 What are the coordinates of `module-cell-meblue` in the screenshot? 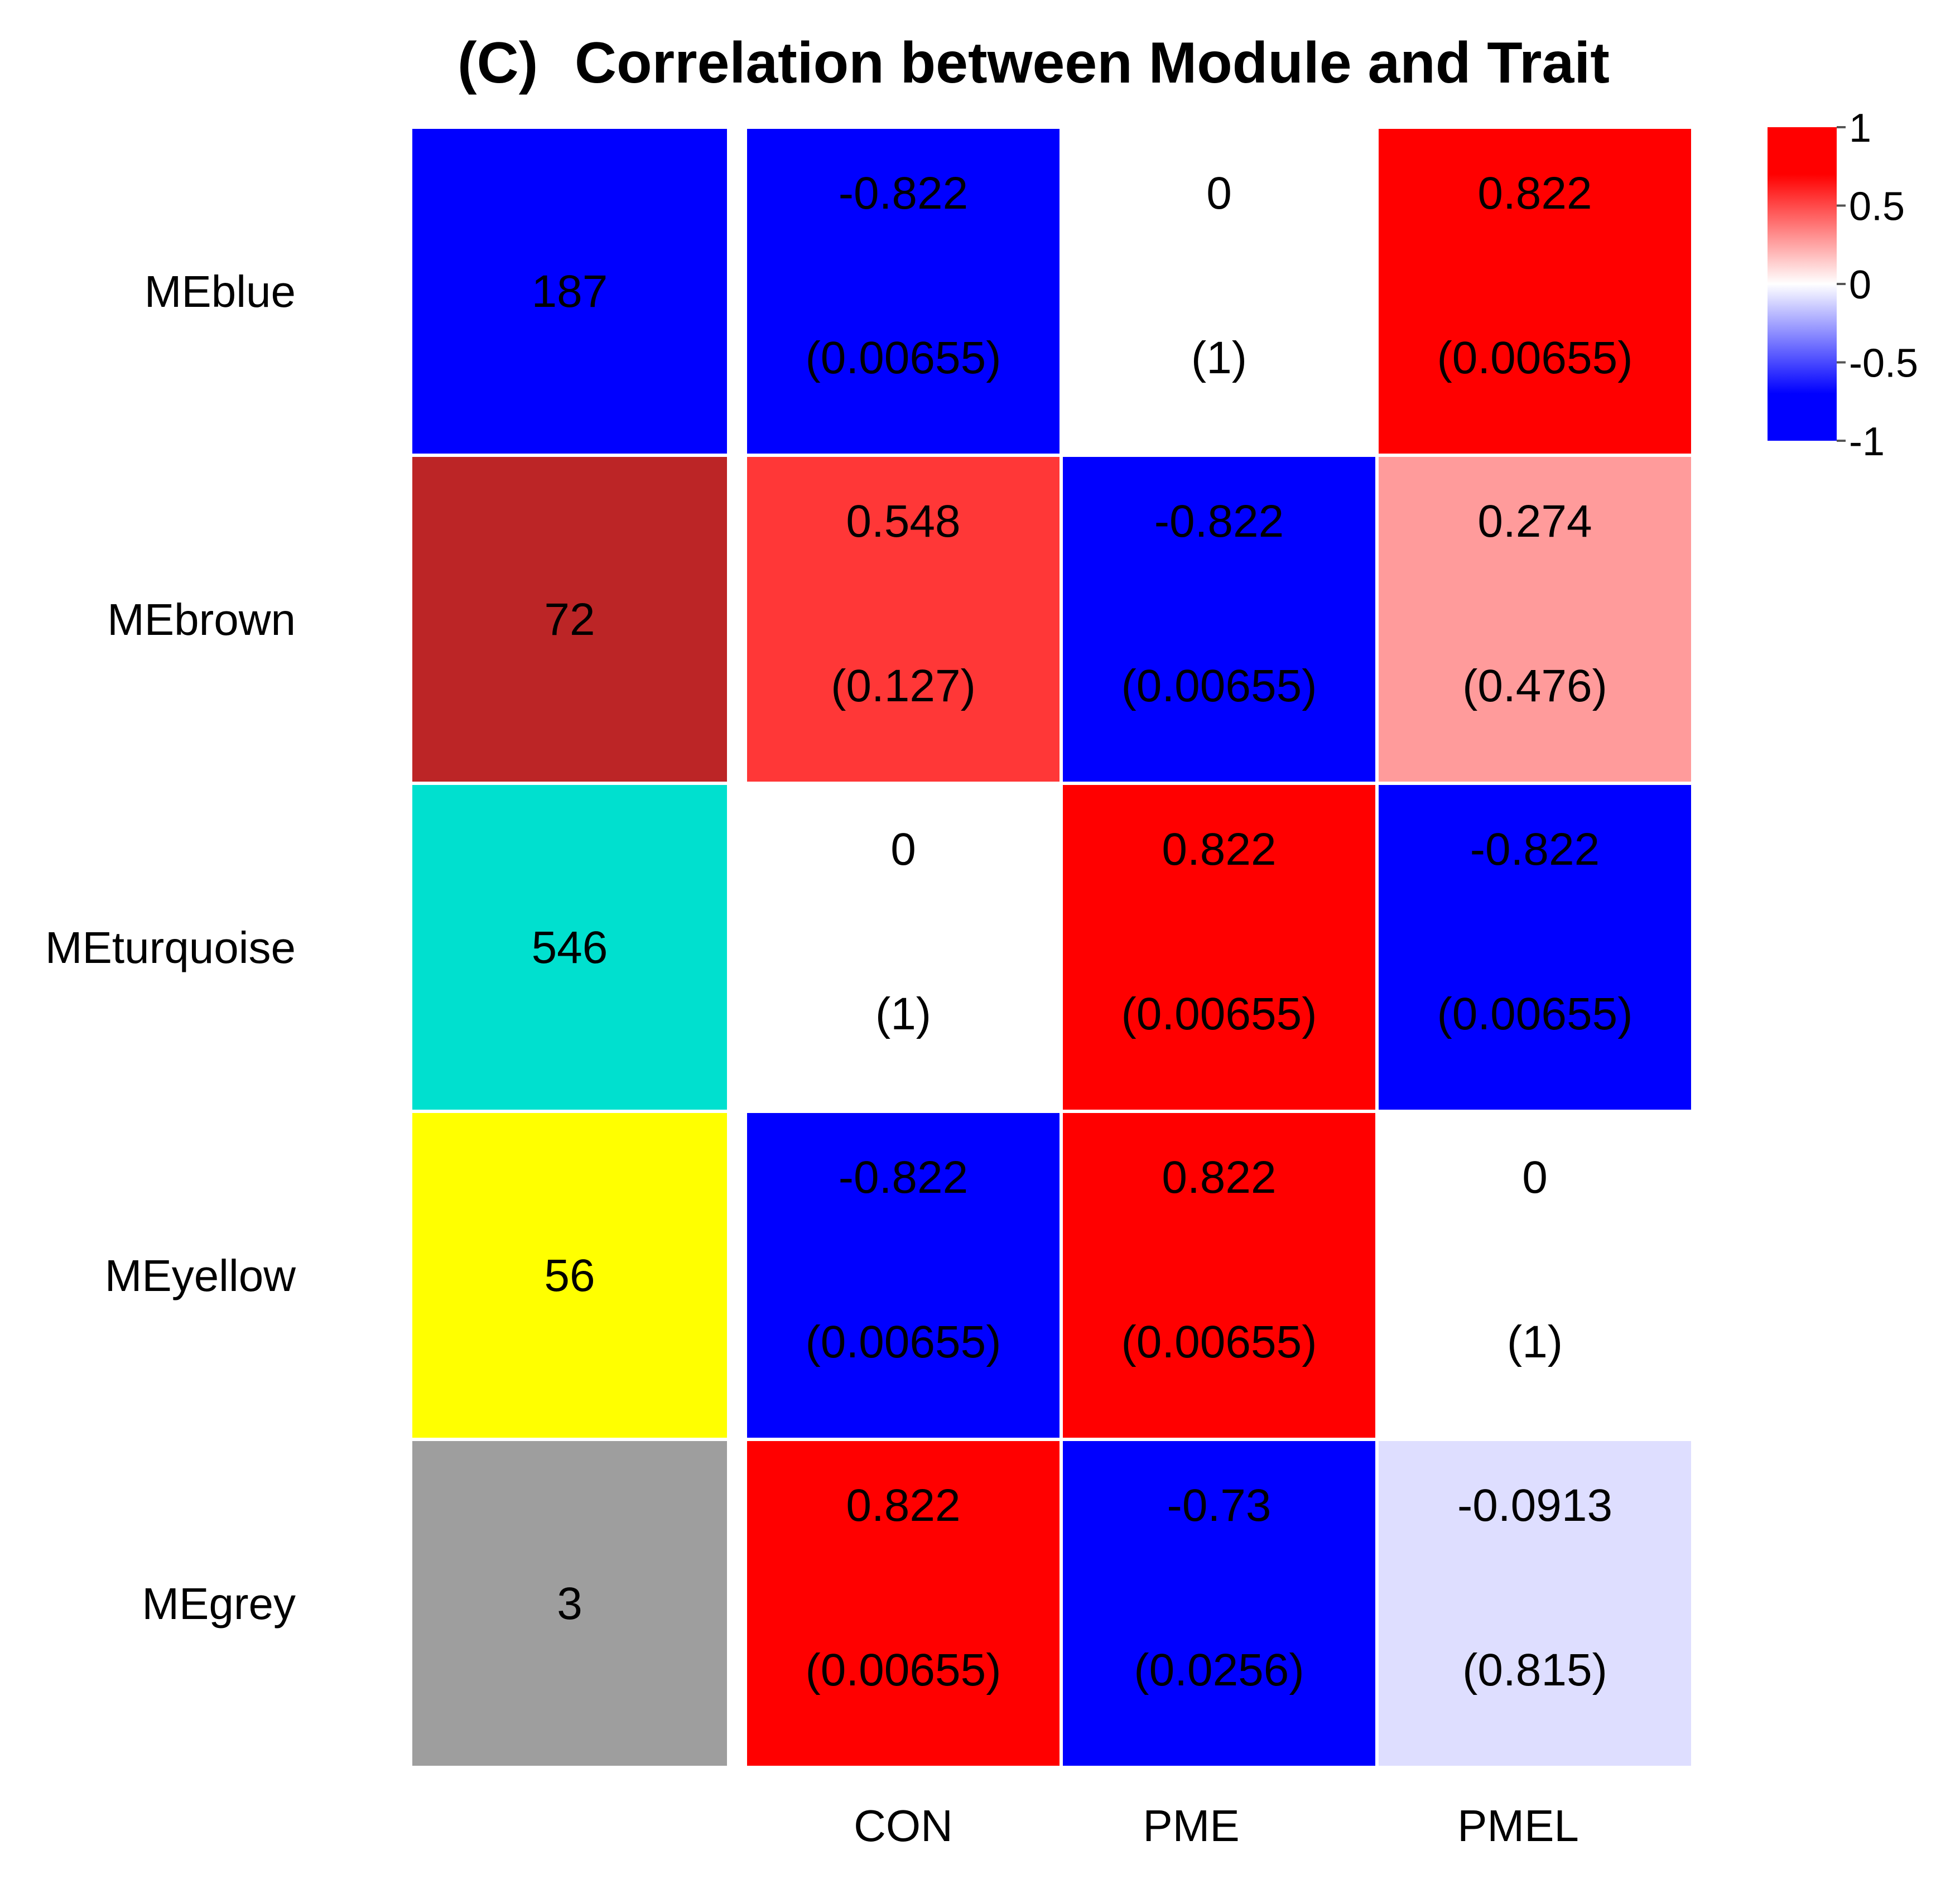 It's located at (569, 291).